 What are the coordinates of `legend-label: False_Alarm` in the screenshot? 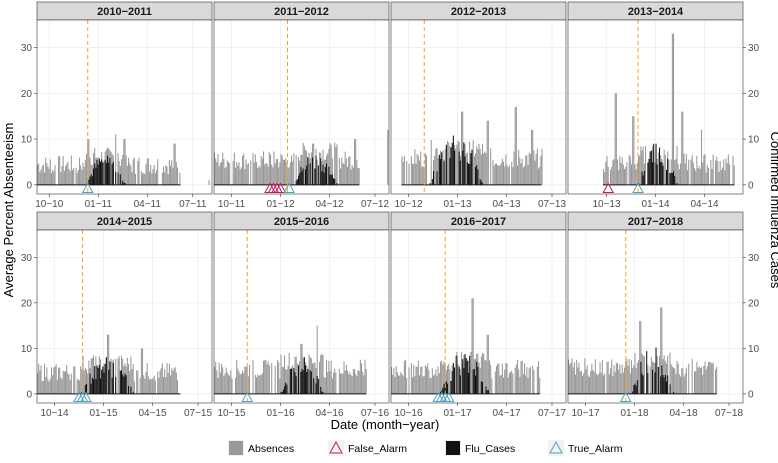 It's located at (377, 449).